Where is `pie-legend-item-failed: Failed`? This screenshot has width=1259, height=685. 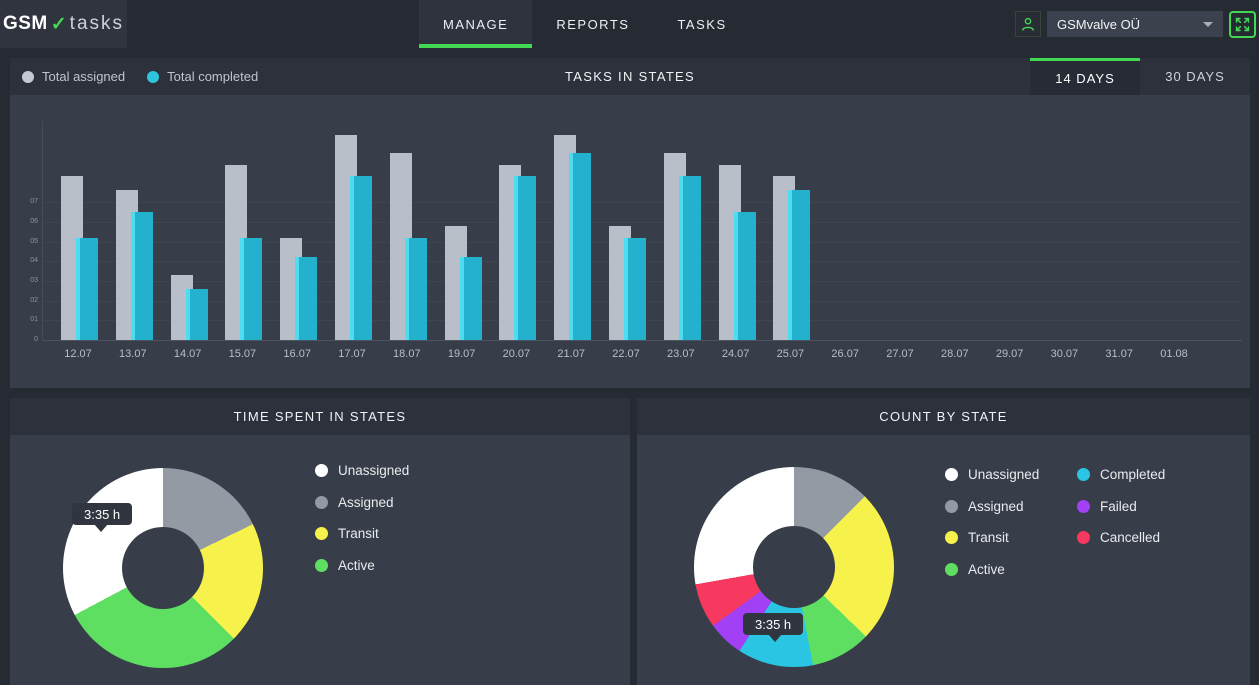
pie-legend-item-failed: Failed is located at coordinates (1121, 507).